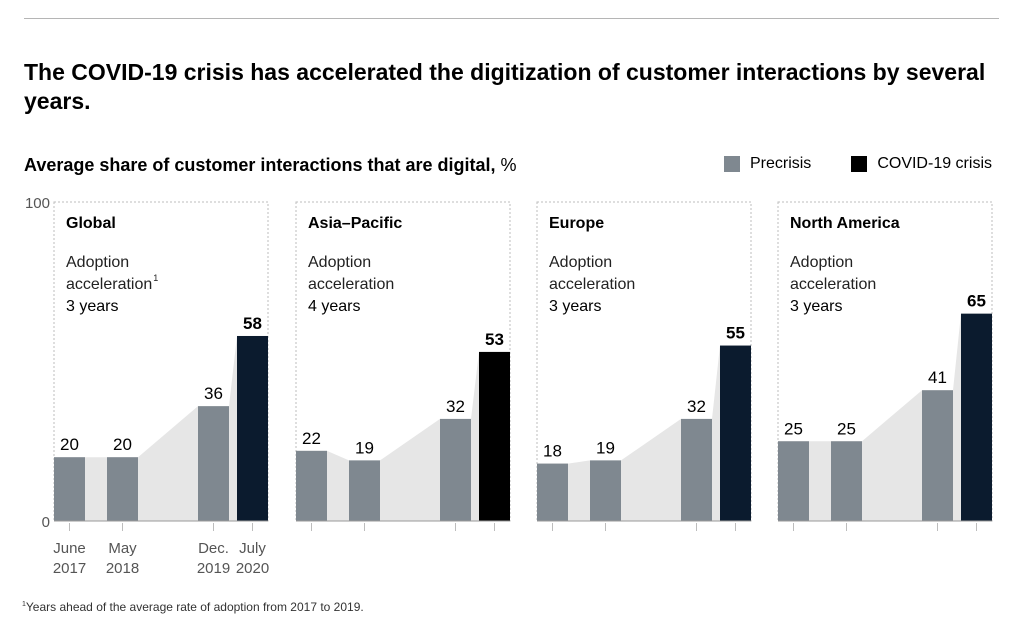  What do you see at coordinates (592, 284) in the screenshot?
I see `annotation-line2-europe: acceleration` at bounding box center [592, 284].